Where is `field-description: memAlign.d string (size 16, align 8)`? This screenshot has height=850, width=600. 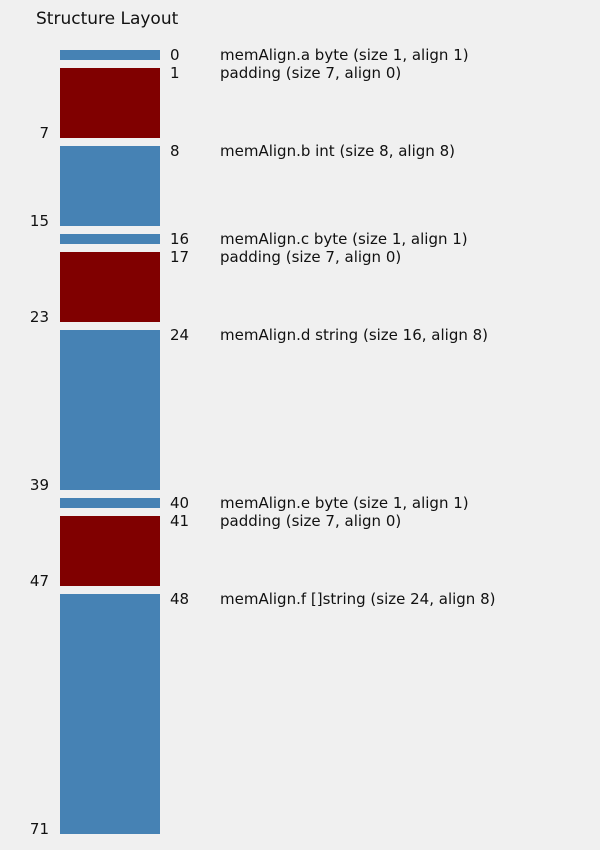
field-description: memAlign.d string (size 16, align 8) is located at coordinates (354, 335).